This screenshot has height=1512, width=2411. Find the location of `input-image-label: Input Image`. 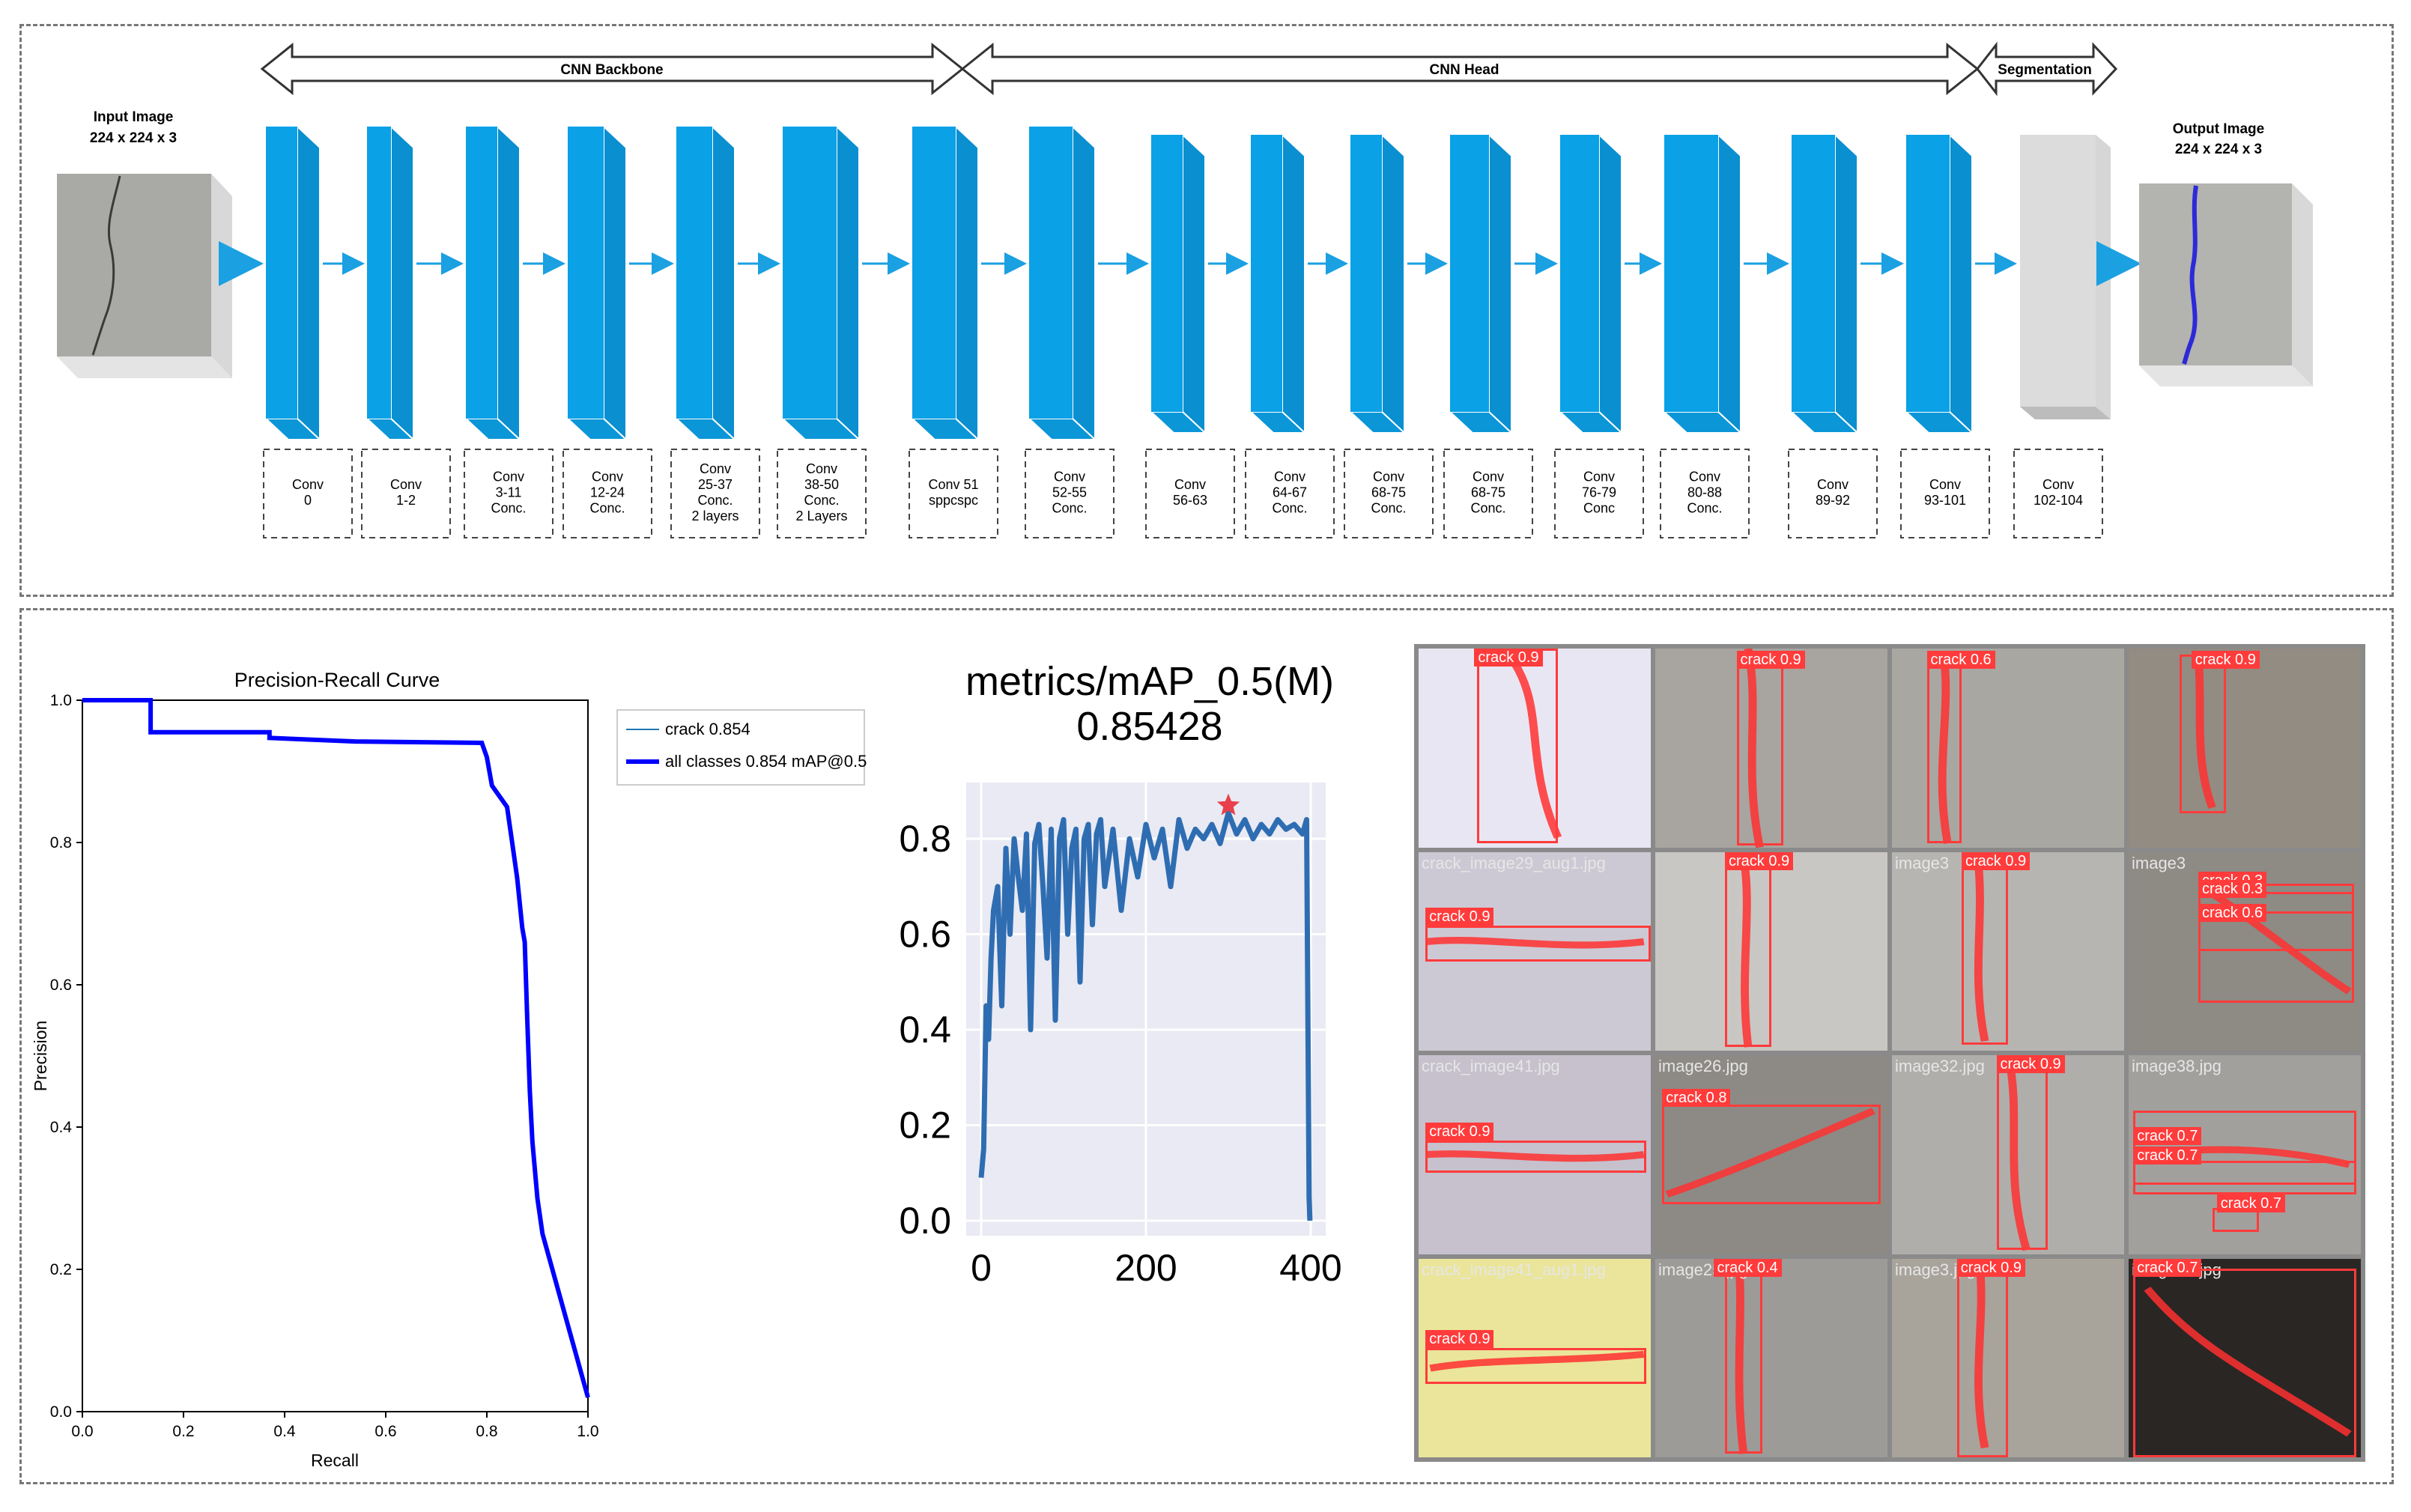

input-image-label: Input Image is located at coordinates (134, 117).